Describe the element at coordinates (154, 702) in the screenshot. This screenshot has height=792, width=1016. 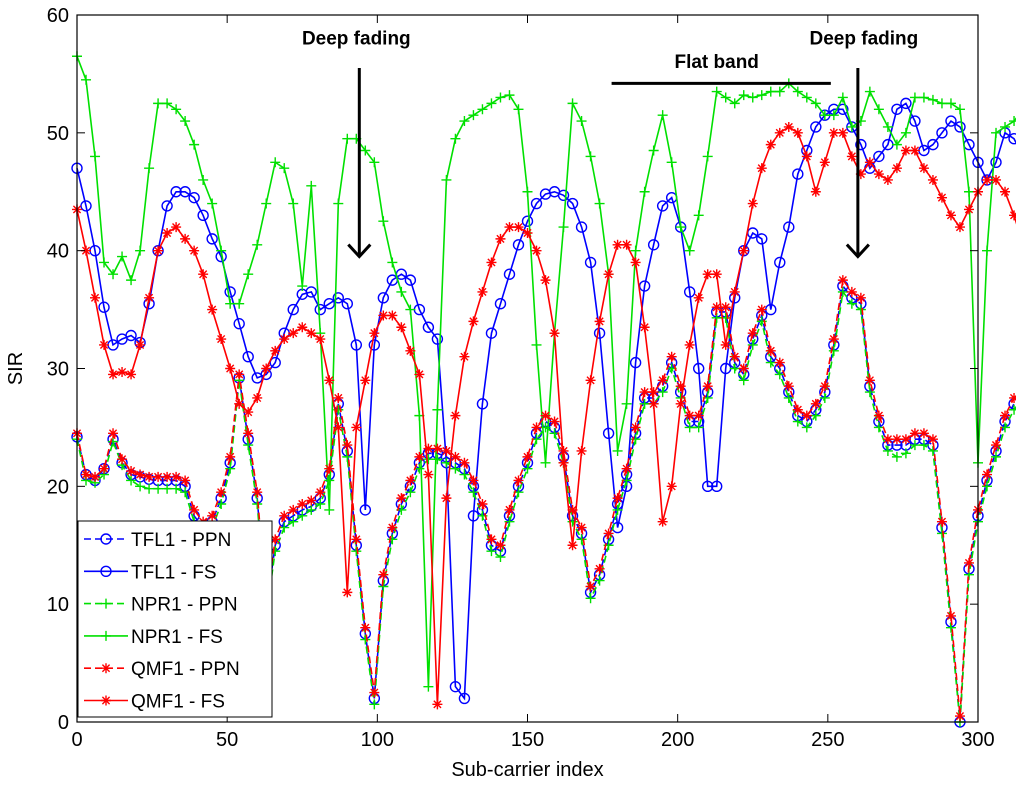
I see `legend-item: QMF1 - FS` at that location.